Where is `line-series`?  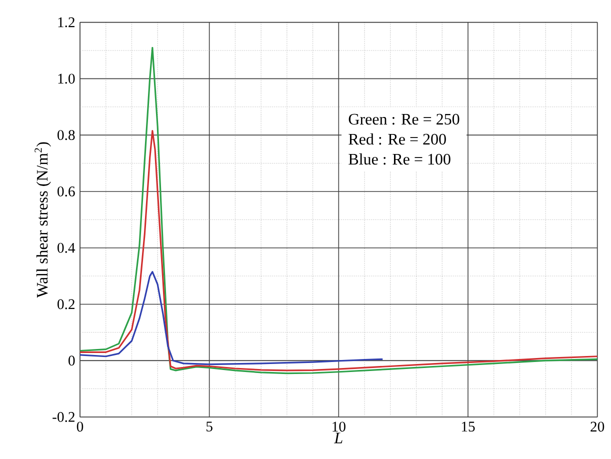
line-series is located at coordinates (232, 318).